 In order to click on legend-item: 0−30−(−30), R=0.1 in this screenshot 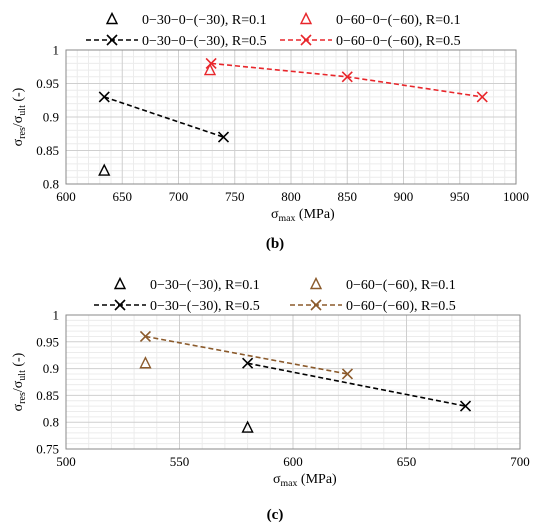, I will do `click(186, 284)`.